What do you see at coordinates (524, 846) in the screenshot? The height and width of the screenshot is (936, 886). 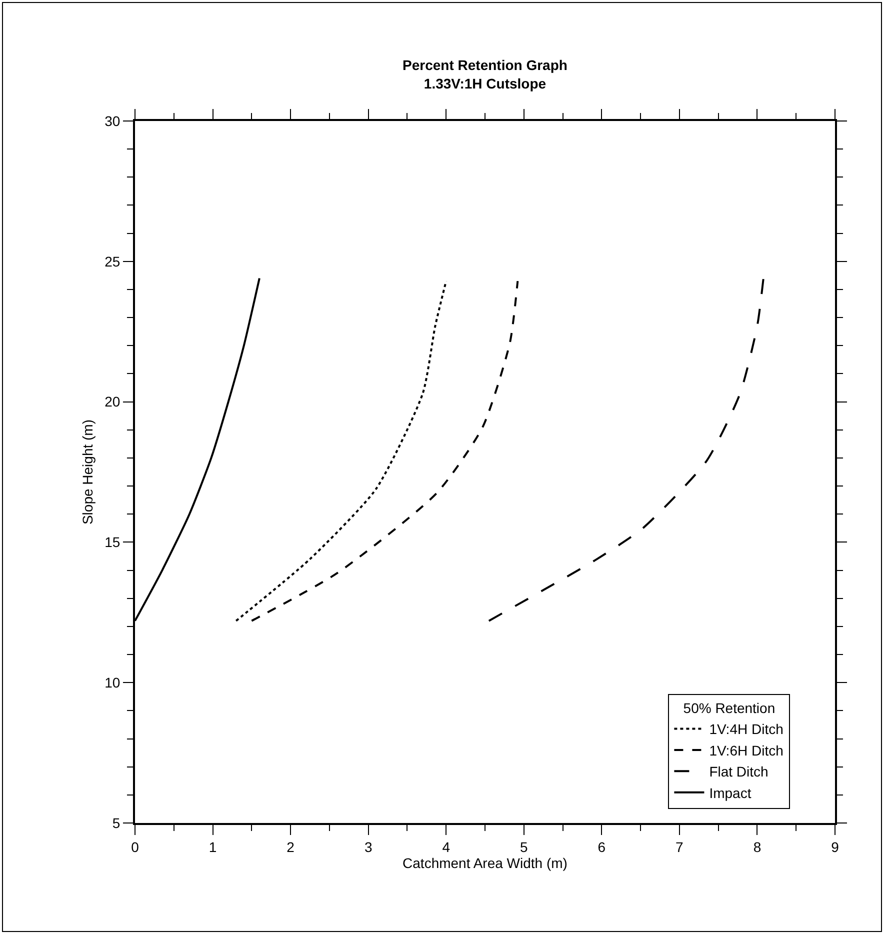 I see `x-tick-label: 5` at bounding box center [524, 846].